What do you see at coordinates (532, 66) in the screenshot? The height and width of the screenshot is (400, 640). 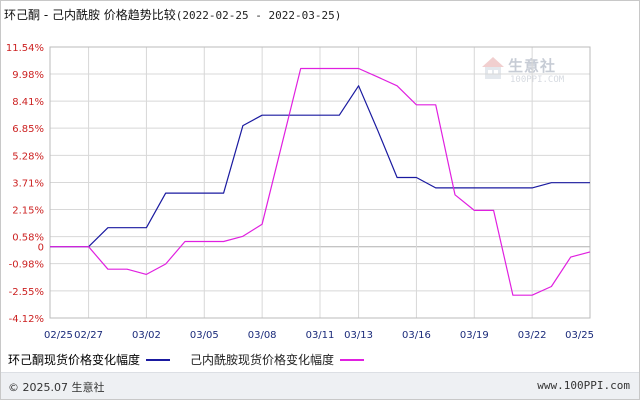 I see `watermark-text: 生意社` at bounding box center [532, 66].